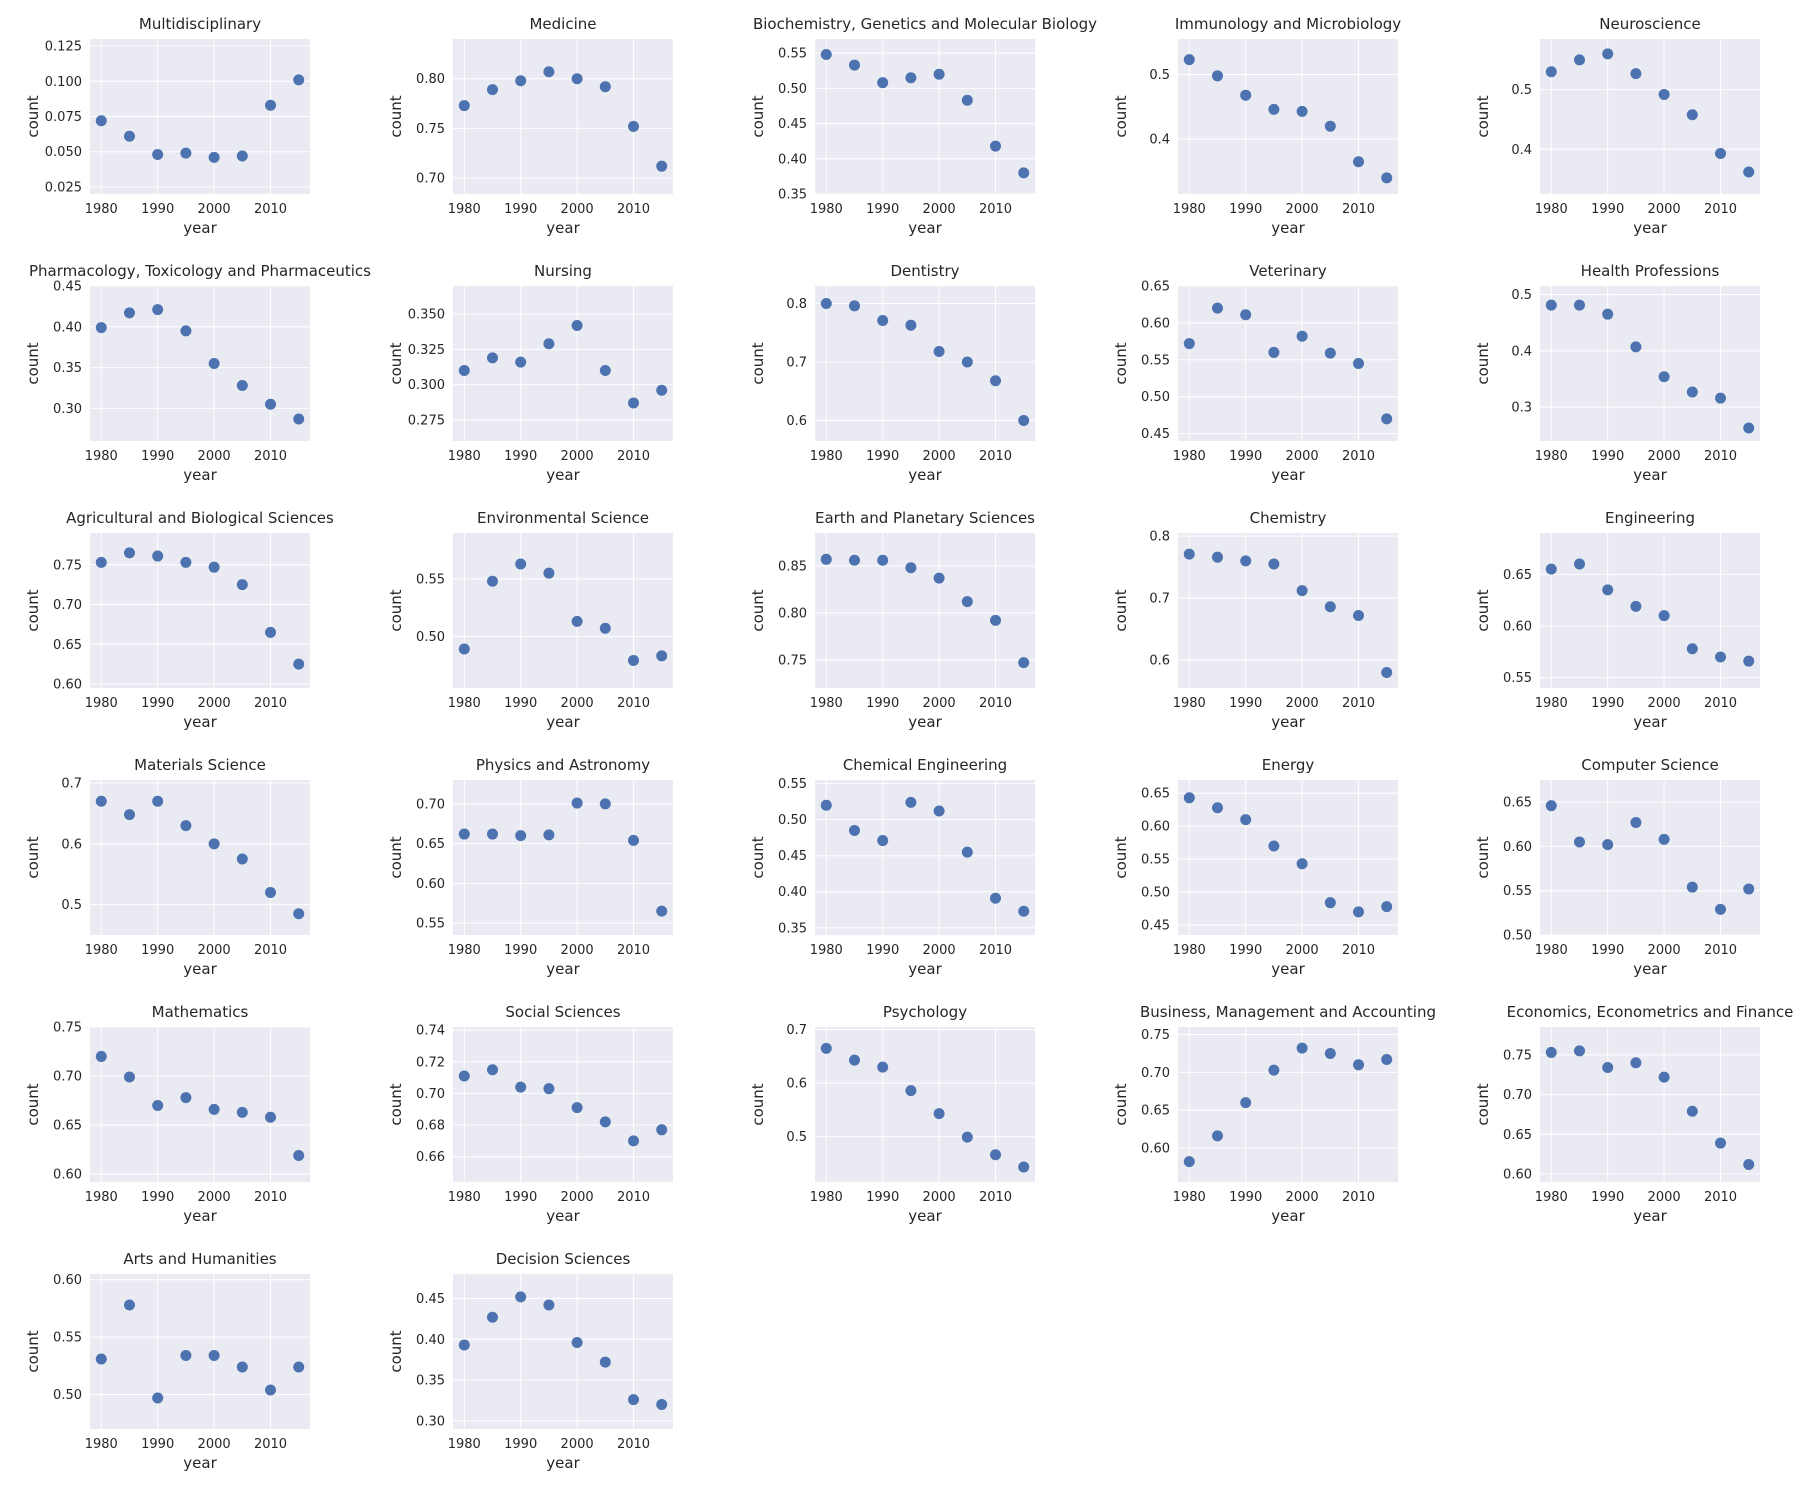  Describe the element at coordinates (1650, 1012) in the screenshot. I see `chart-title: Economics, Econometrics and Finance` at that location.